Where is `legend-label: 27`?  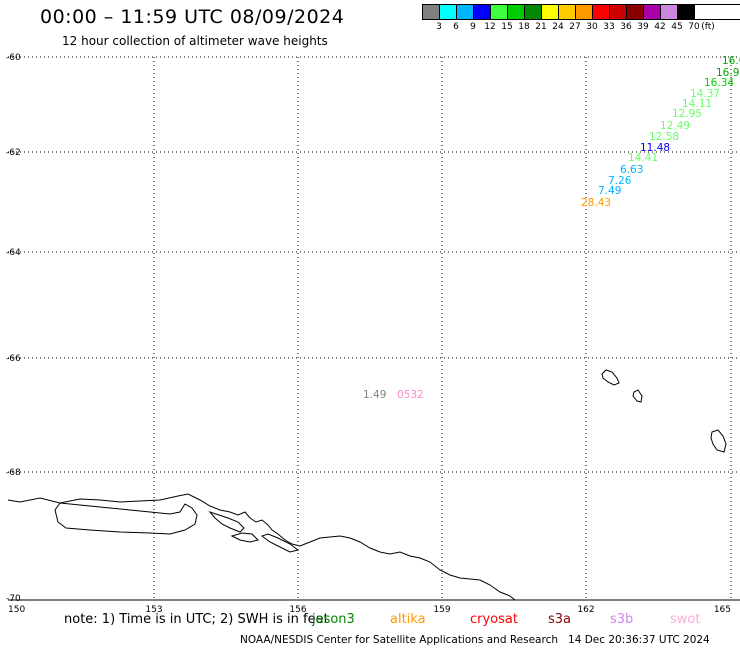
legend-label: 27 is located at coordinates (575, 27).